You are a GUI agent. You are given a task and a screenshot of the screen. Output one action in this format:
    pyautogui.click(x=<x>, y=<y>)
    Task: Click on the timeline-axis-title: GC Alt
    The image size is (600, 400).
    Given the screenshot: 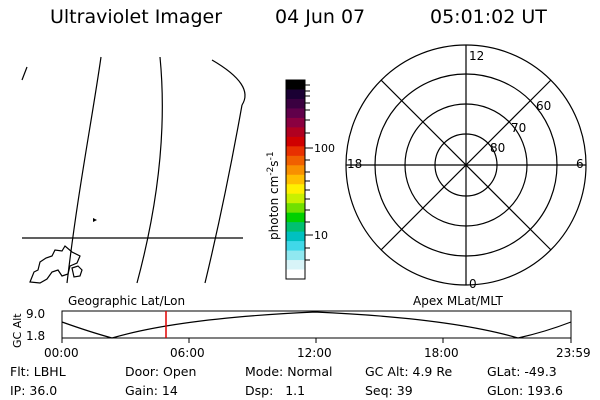 What is the action you would take?
    pyautogui.click(x=17, y=330)
    